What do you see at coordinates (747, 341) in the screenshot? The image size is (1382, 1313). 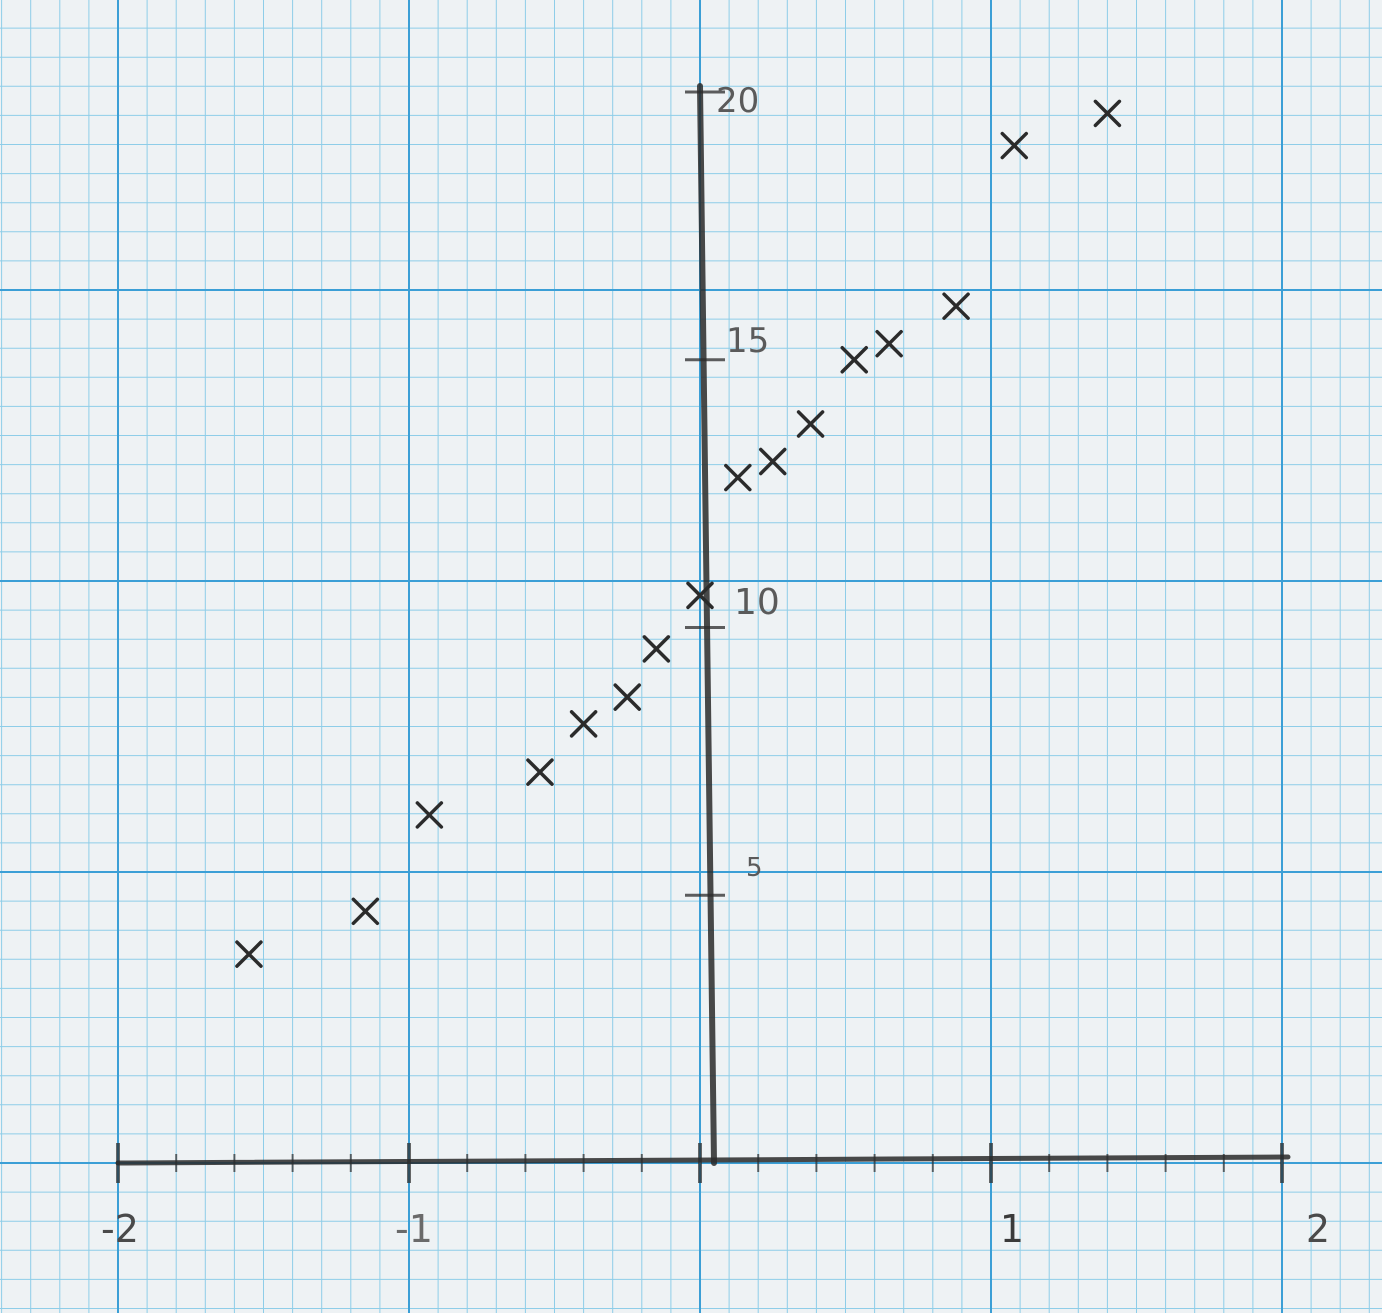 I see `y-tick-label: 15` at bounding box center [747, 341].